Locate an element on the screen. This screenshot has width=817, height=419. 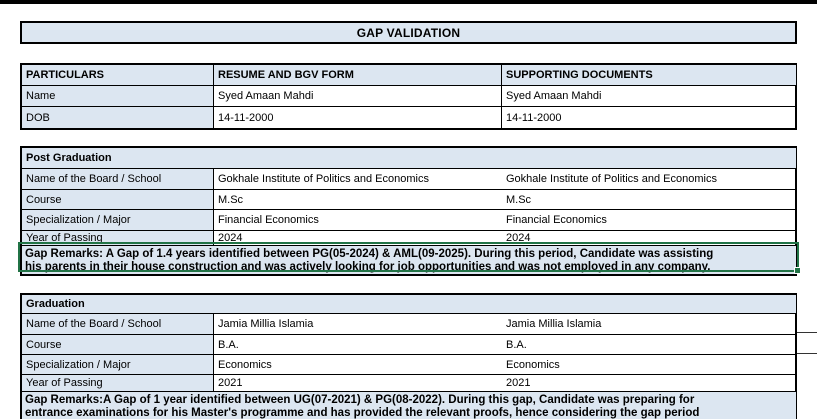
cell-pg-year-resume: 2024 is located at coordinates (358, 238).